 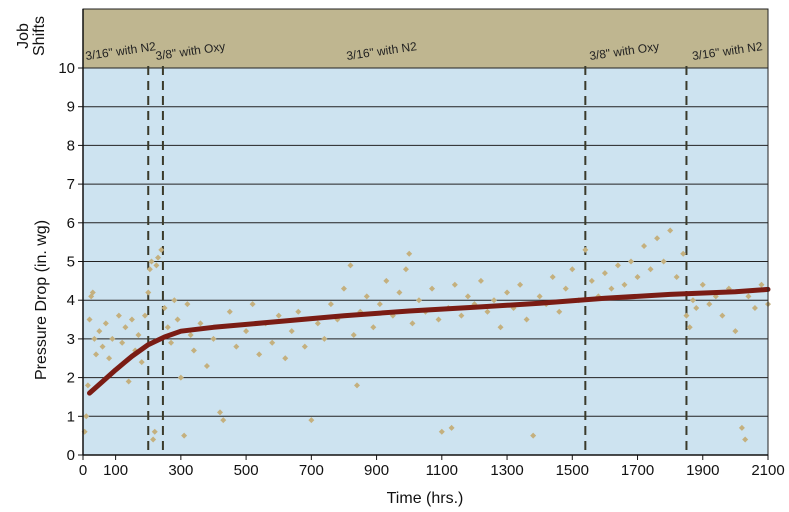 What do you see at coordinates (376, 470) in the screenshot?
I see `x-tick-label: 900` at bounding box center [376, 470].